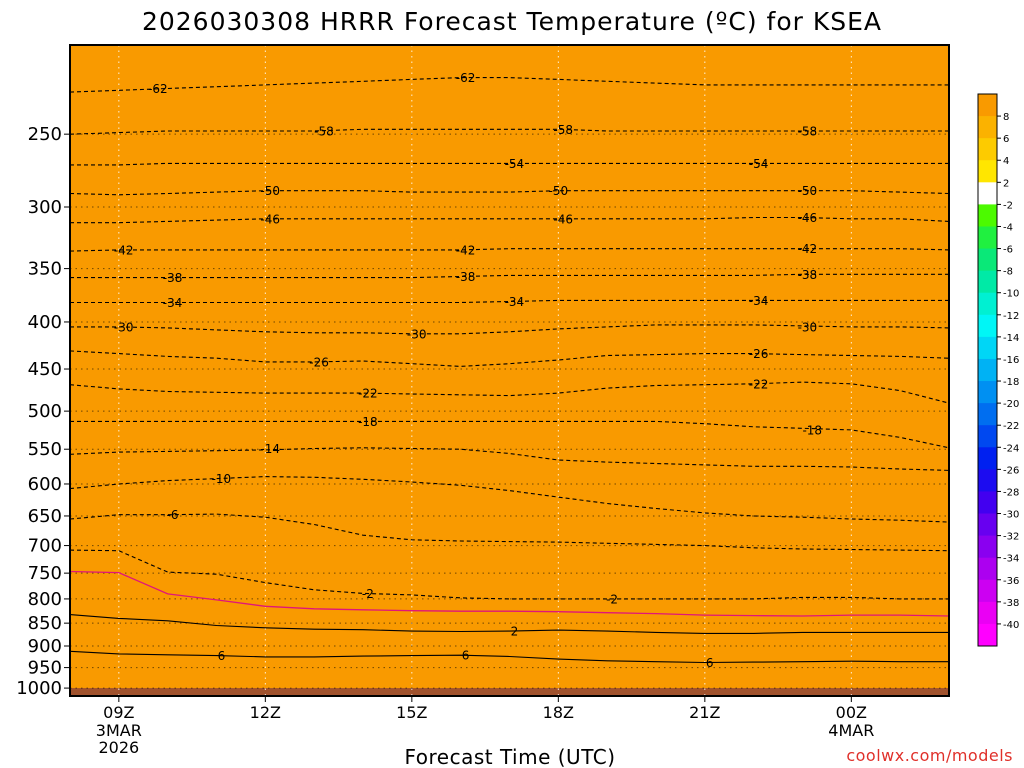  What do you see at coordinates (929, 755) in the screenshot?
I see `credit-link: coolwx.com/models` at bounding box center [929, 755].